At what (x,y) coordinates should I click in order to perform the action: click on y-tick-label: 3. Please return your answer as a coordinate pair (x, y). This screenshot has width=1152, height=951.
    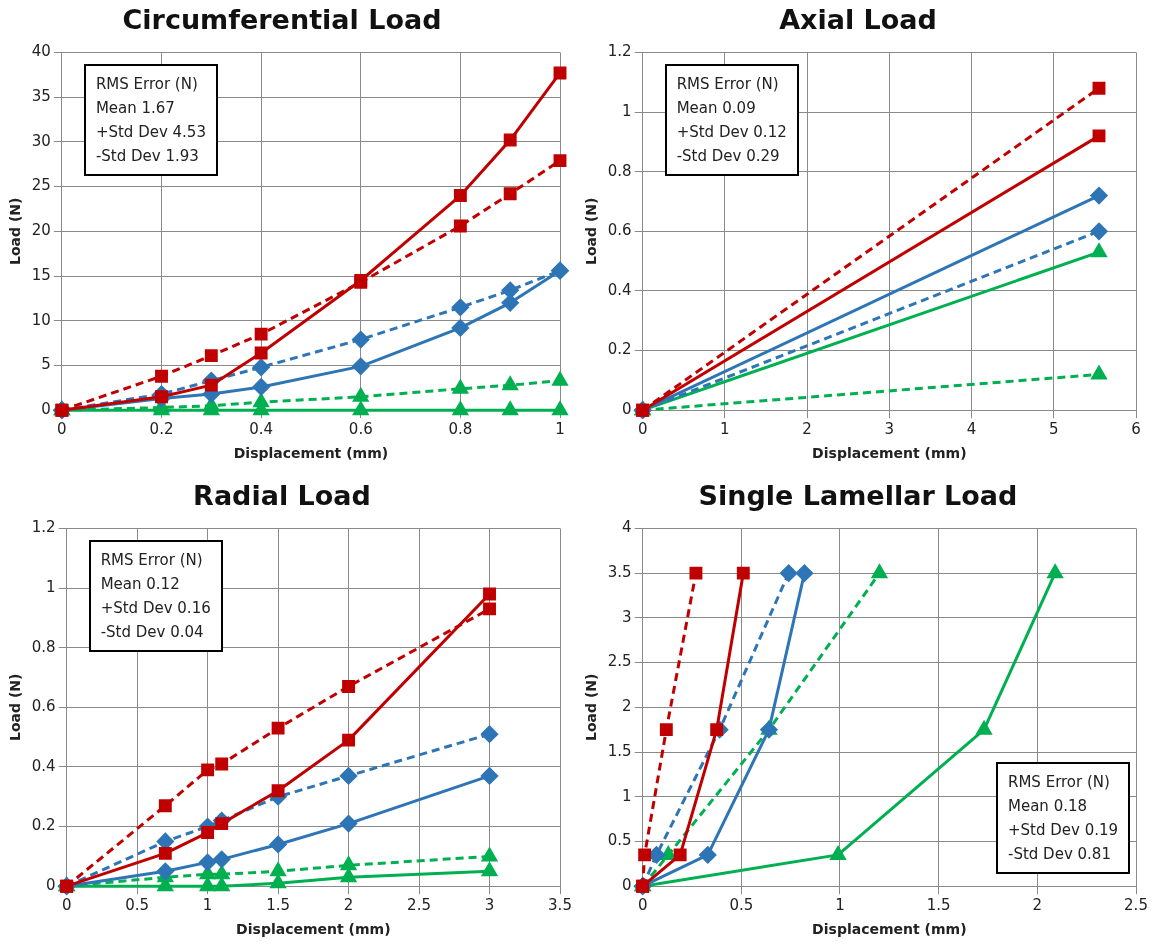
    Looking at the image, I should click on (627, 616).